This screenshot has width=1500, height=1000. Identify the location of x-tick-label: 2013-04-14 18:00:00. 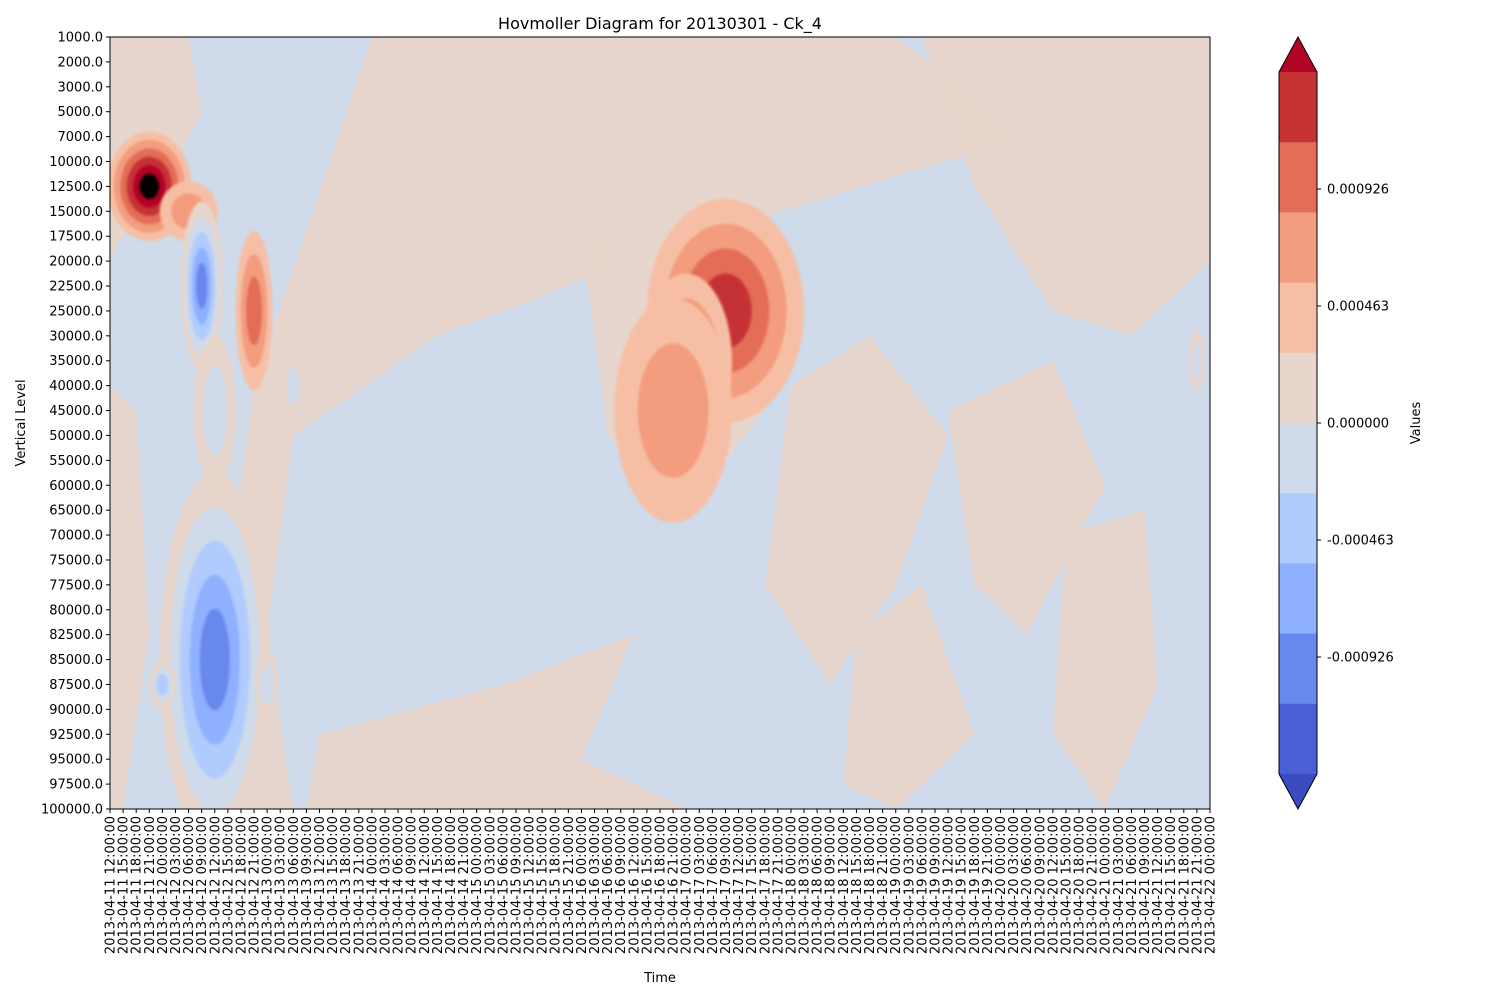
(451, 885).